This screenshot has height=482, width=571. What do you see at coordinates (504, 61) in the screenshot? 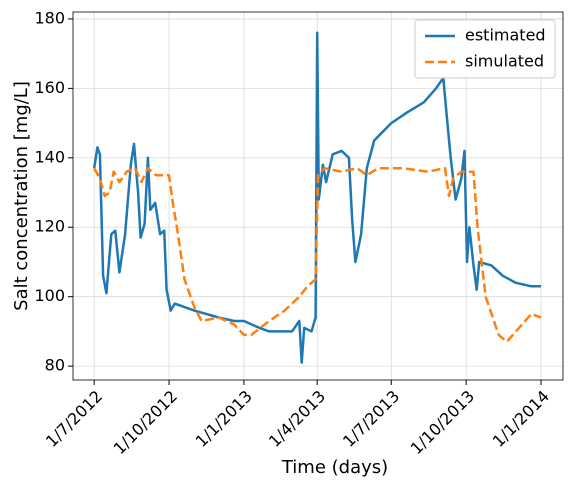
I see `legend-label: simulated` at bounding box center [504, 61].